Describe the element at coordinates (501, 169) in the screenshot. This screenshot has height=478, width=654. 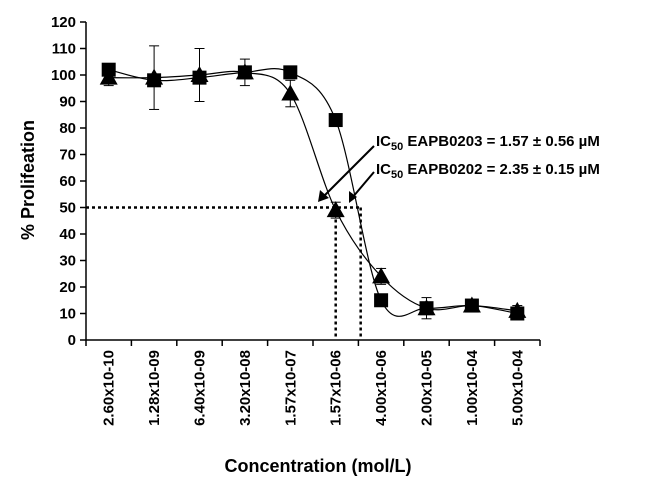
I see `annotation-eapb0202-text: EAPB0202 = 2.35 ± 0.15 µM` at that location.